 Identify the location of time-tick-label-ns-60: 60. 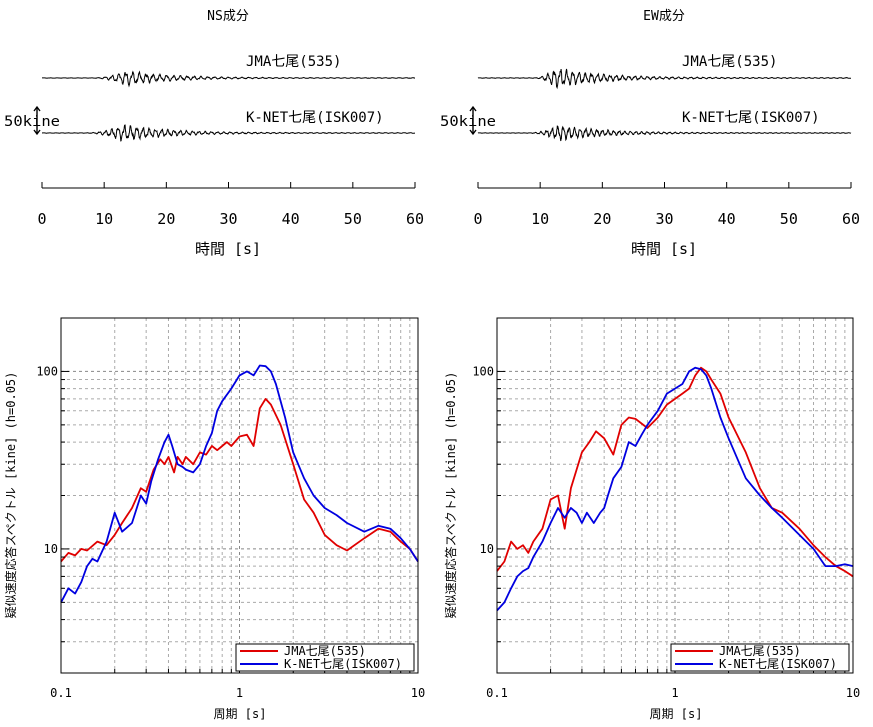
(415, 219).